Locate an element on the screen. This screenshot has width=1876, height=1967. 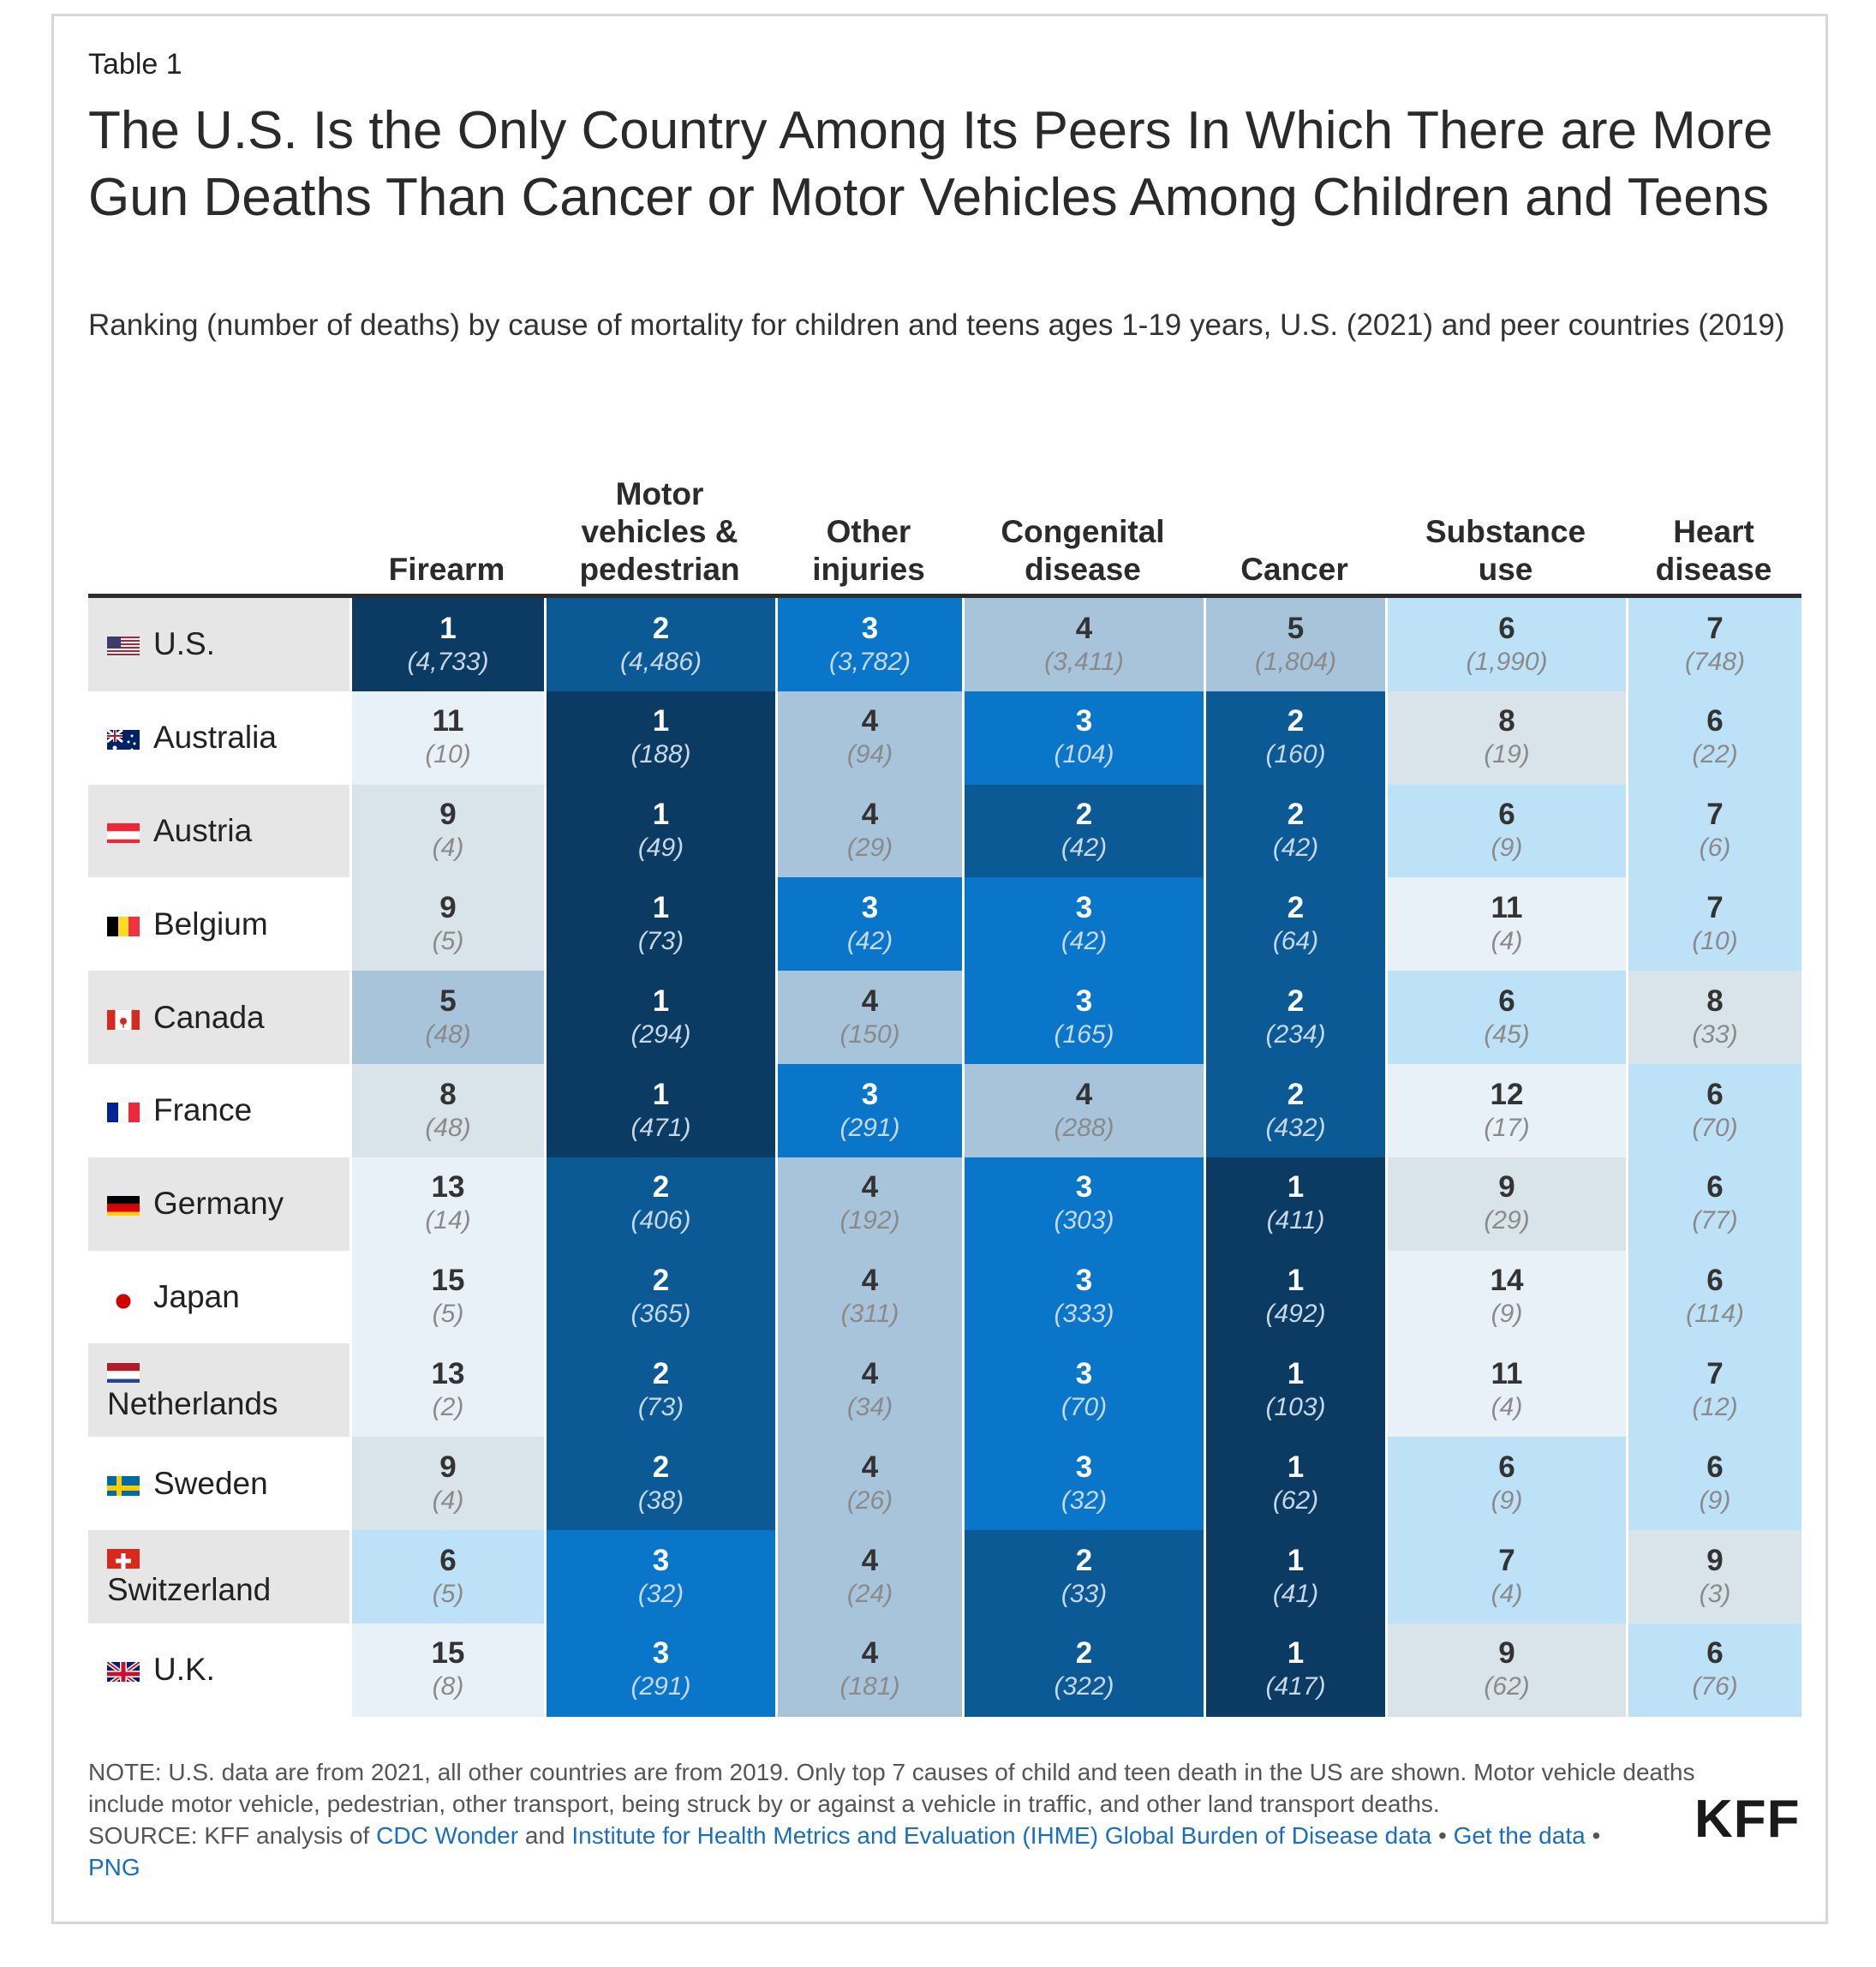
death-count: (94) is located at coordinates (870, 754).